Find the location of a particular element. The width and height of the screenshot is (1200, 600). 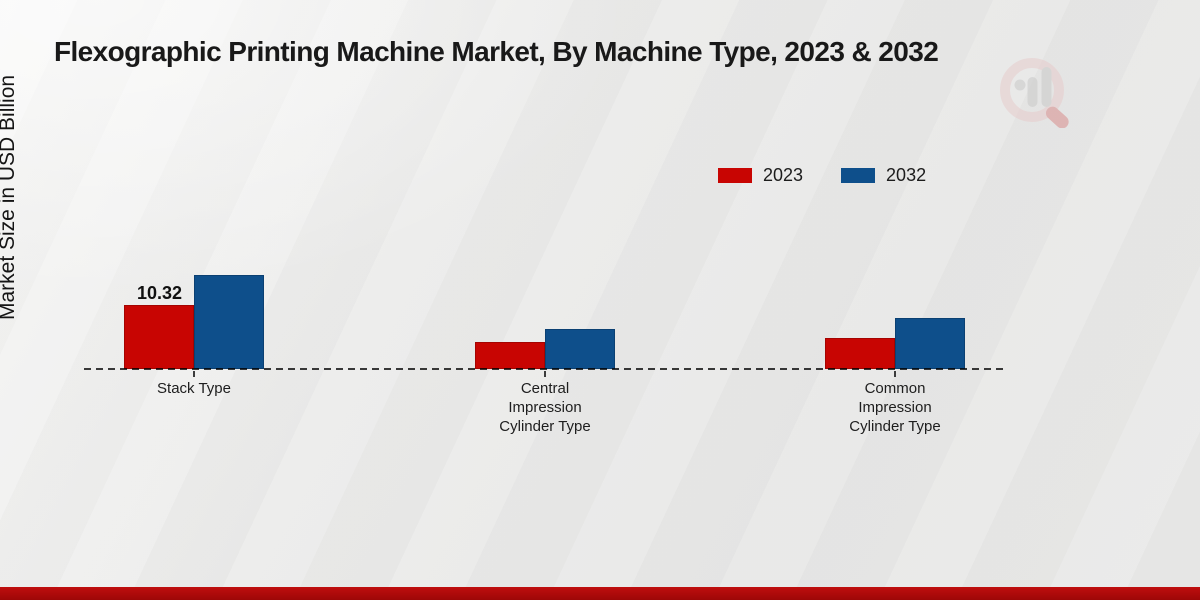

x-tick-central-impression is located at coordinates (545, 374).